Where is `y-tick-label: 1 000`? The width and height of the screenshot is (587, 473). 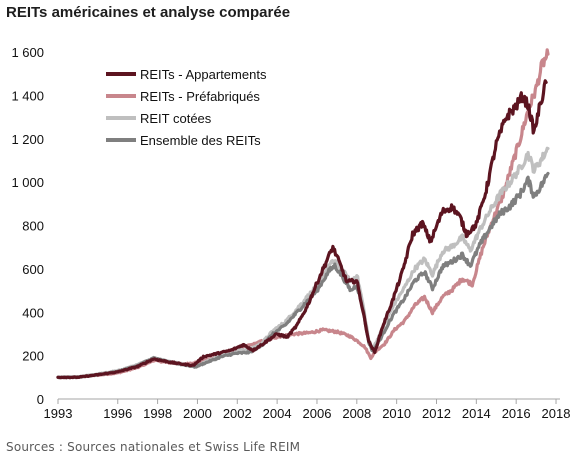
y-tick-label: 1 000 is located at coordinates (27, 182).